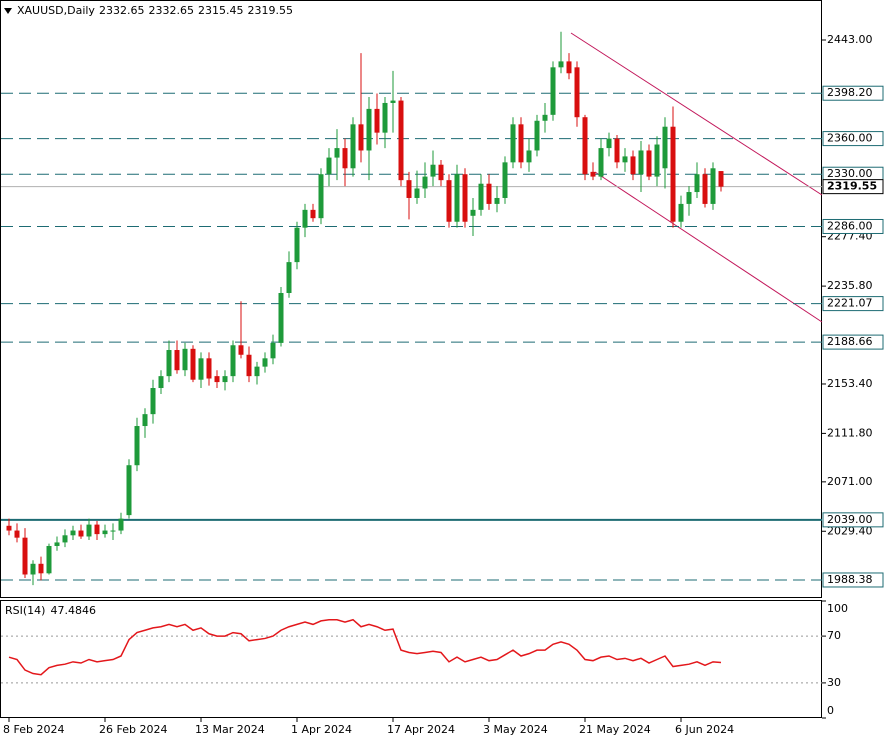 The width and height of the screenshot is (886, 742). Describe the element at coordinates (171, 10) in the screenshot. I see `high-value: 2332.65` at that location.